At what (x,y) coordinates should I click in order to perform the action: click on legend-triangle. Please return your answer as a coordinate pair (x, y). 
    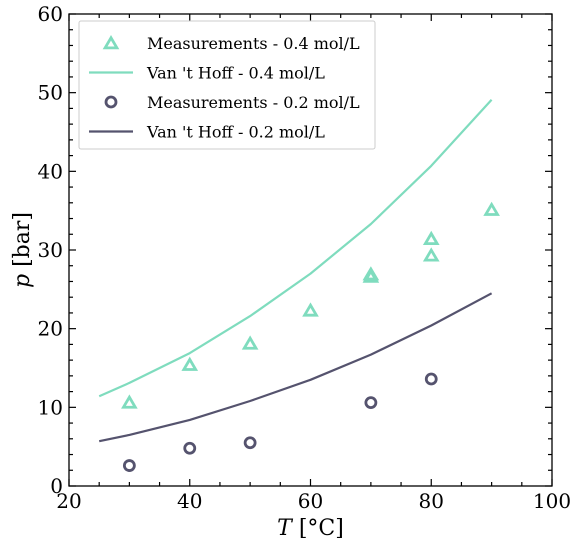
    Looking at the image, I should click on (111, 42).